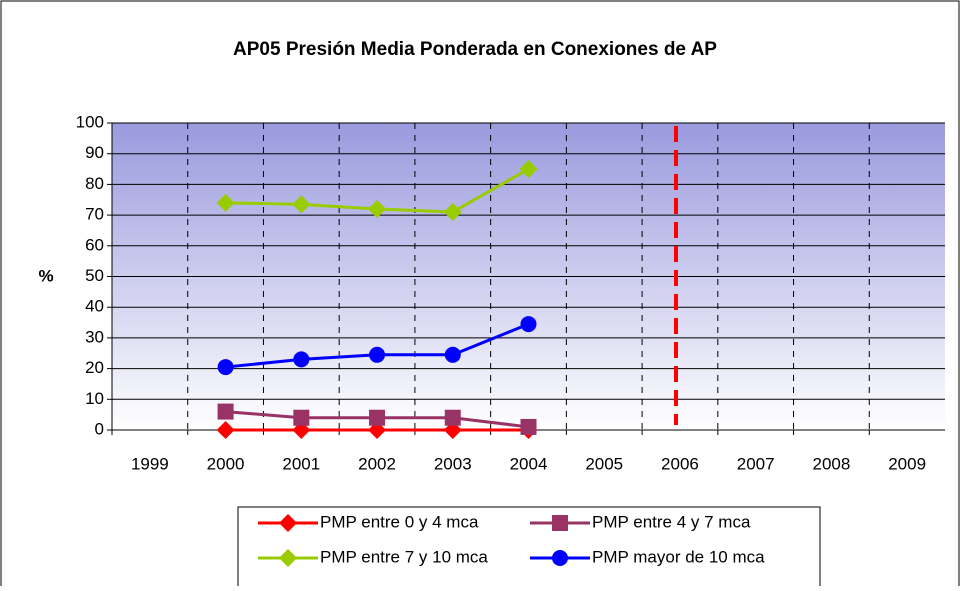 Image resolution: width=960 pixels, height=591 pixels. Describe the element at coordinates (678, 556) in the screenshot. I see `legend-label: PMP mayor de 10 mca` at that location.